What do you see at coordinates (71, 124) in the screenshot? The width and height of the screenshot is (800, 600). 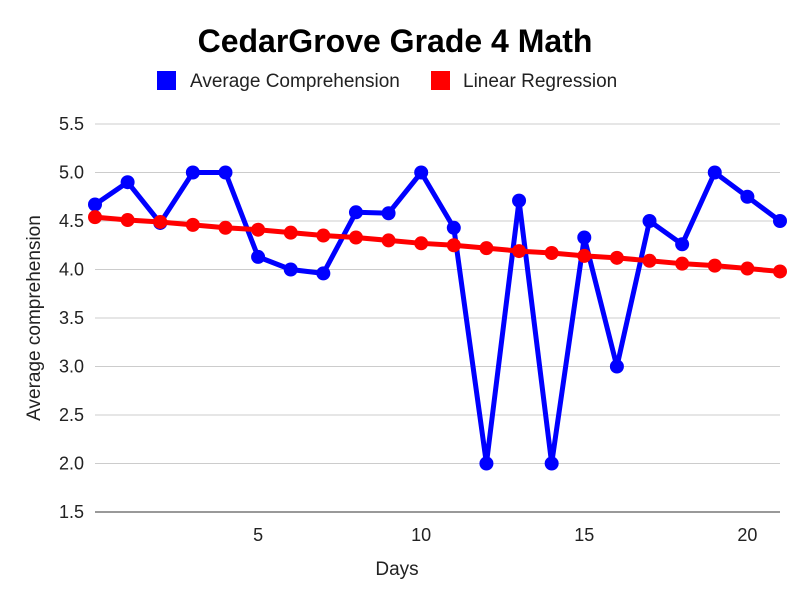 I see `y-tick-label: 5.5` at bounding box center [71, 124].